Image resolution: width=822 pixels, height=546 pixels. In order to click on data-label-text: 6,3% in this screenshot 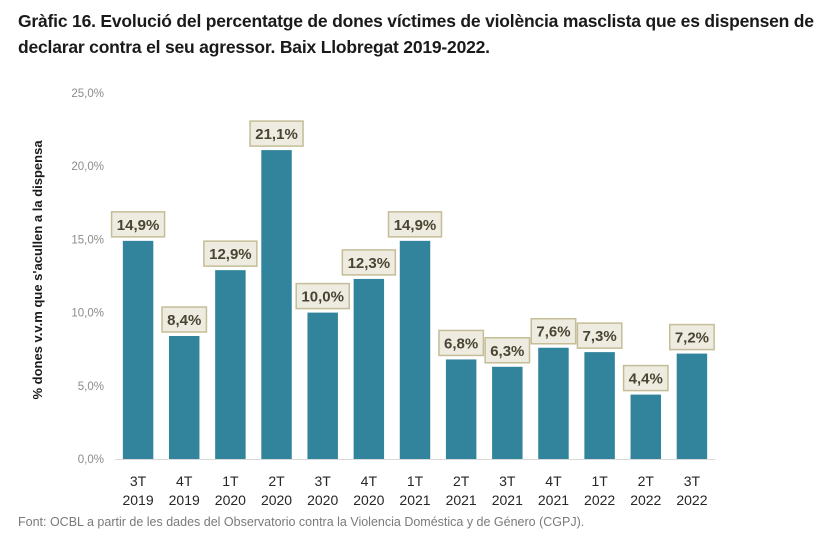, I will do `click(507, 351)`.